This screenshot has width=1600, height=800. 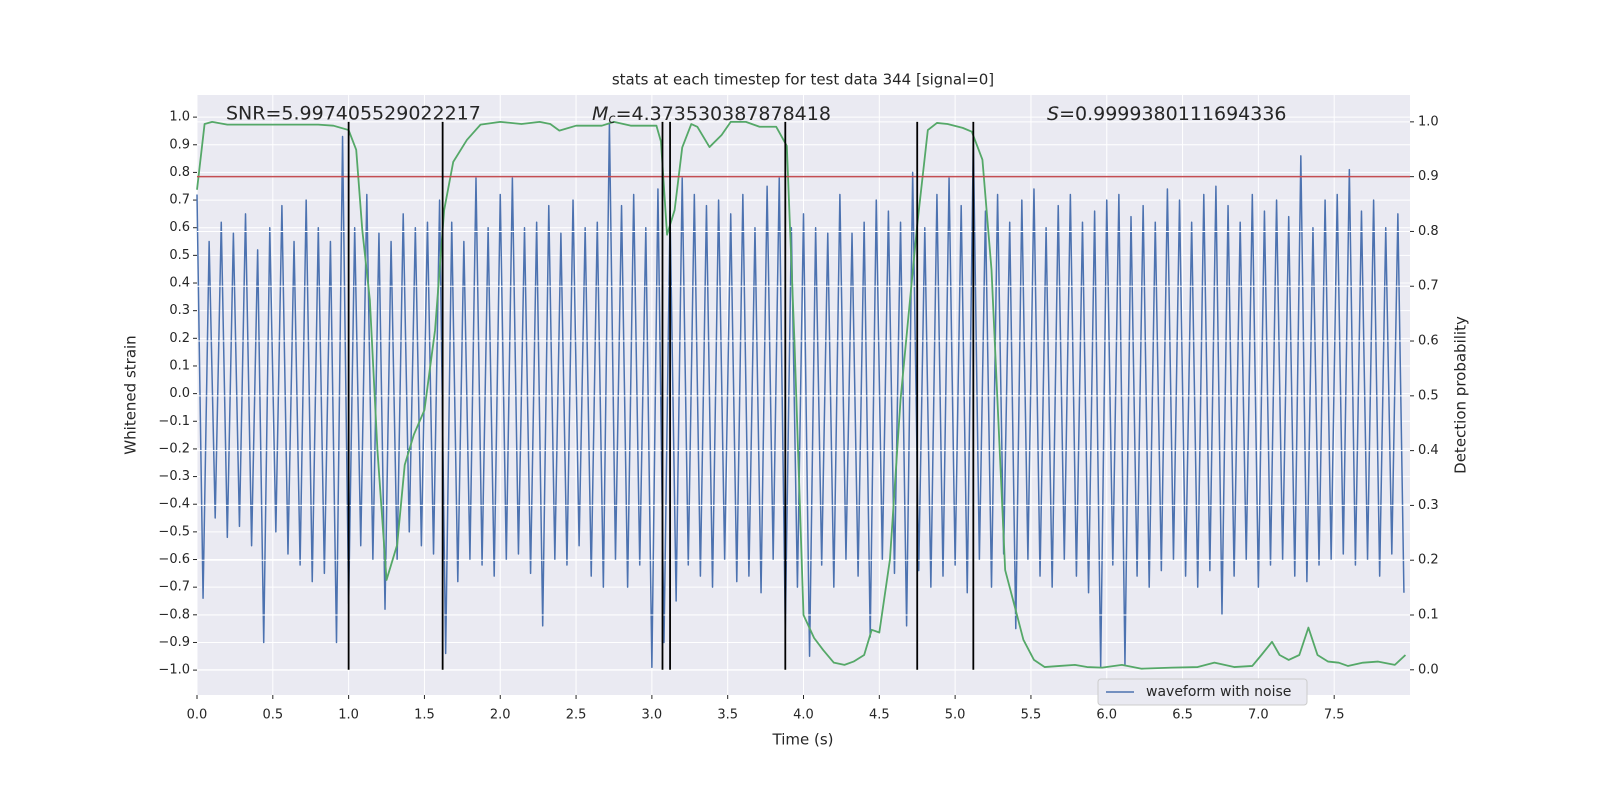 What do you see at coordinates (1258, 715) in the screenshot?
I see `x-tick-label: 7.0` at bounding box center [1258, 715].